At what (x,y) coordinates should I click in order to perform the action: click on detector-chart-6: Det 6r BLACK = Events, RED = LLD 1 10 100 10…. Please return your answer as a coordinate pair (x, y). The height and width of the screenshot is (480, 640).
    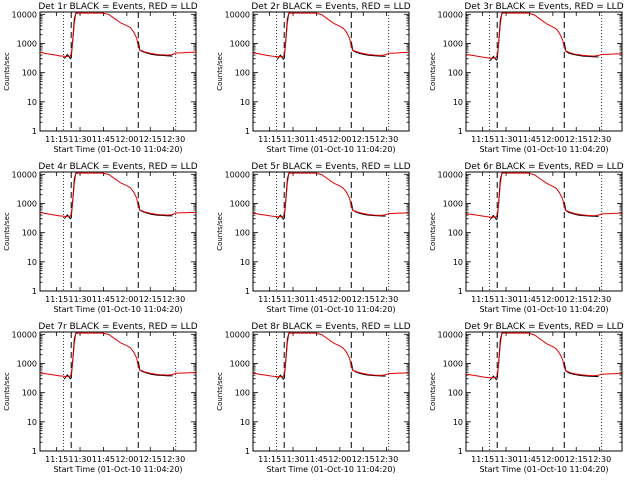
    Looking at the image, I should click on (526, 238).